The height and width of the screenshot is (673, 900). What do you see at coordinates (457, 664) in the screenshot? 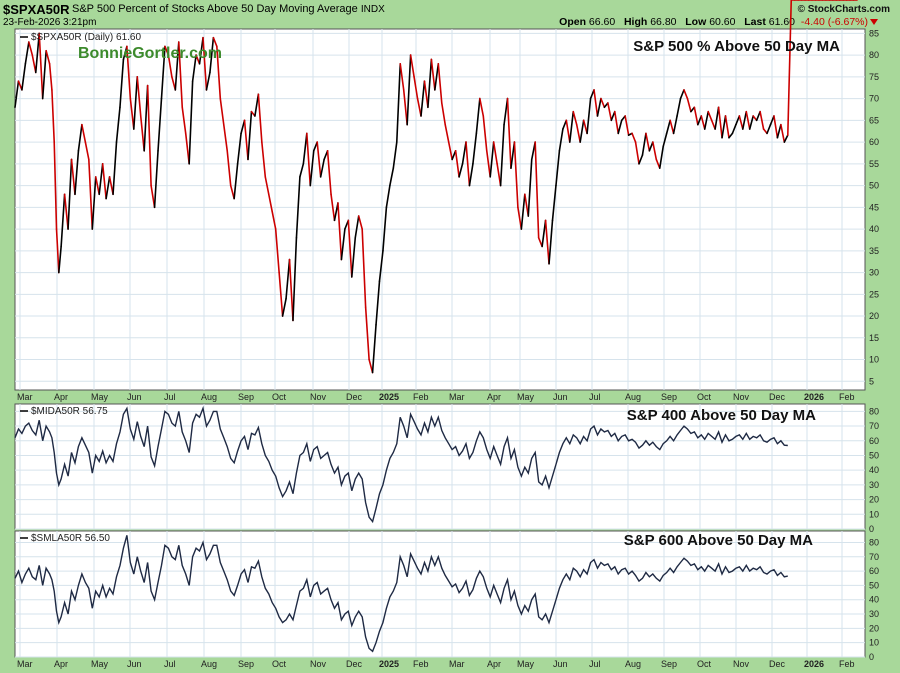
I see `x-tick-label: Mar` at bounding box center [457, 664].